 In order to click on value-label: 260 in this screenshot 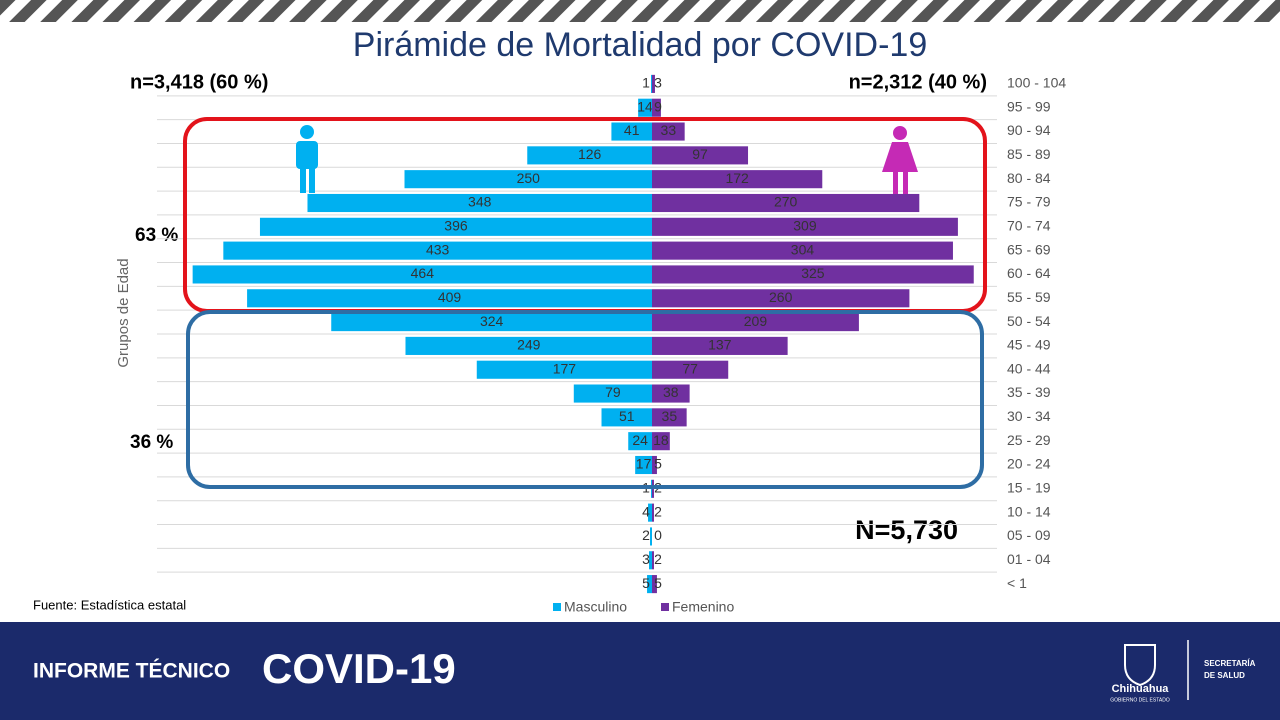, I will do `click(781, 297)`.